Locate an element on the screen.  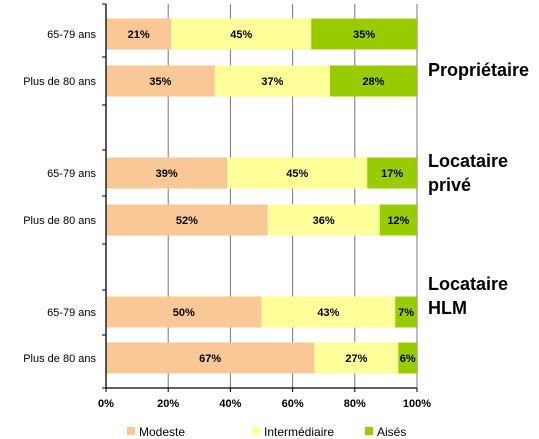
x-tick-labels: 0% 20% 40% 60% 80% 100% is located at coordinates (264, 404).